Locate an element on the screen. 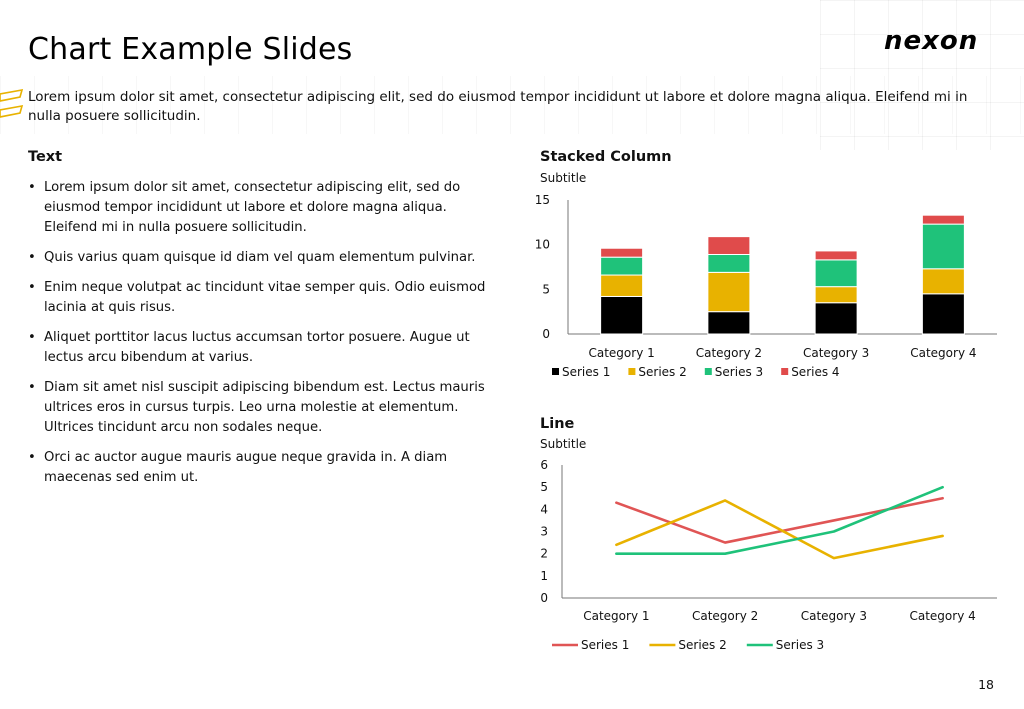 Image resolution: width=1024 pixels, height=709 pixels. y-tick-label: 1 is located at coordinates (544, 576).